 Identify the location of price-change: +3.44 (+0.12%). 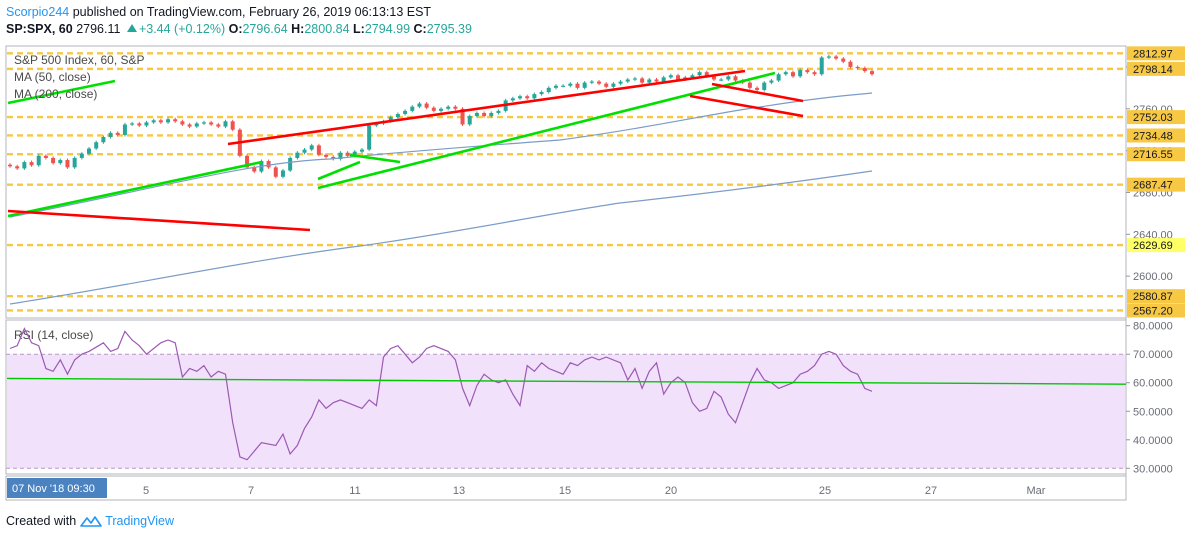
(182, 29).